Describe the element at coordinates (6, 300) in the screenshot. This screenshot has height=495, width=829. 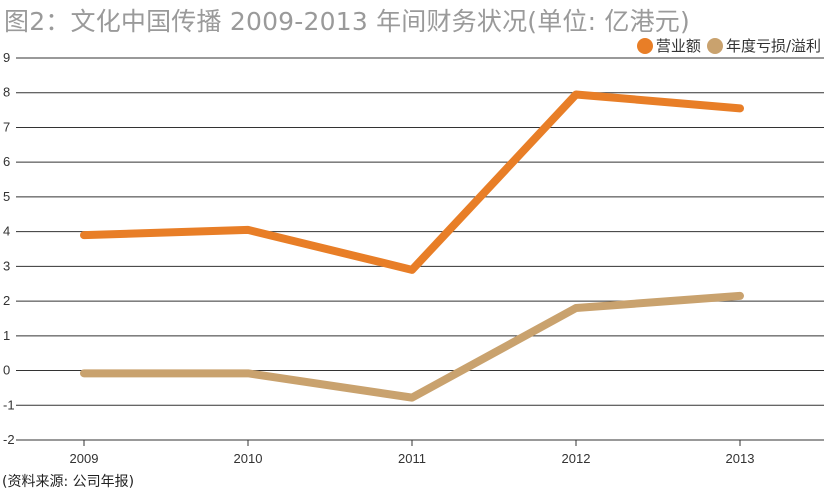
I see `y-tick-label: 2` at that location.